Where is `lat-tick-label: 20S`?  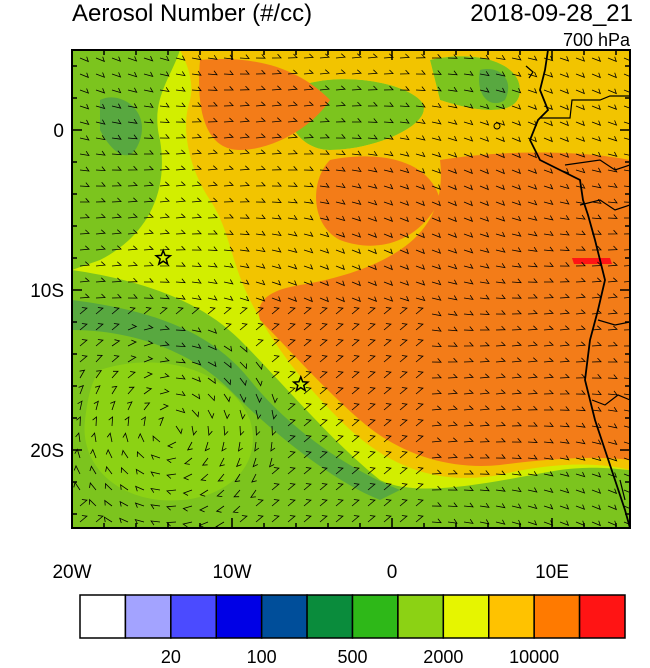 lat-tick-label: 20S is located at coordinates (47, 451).